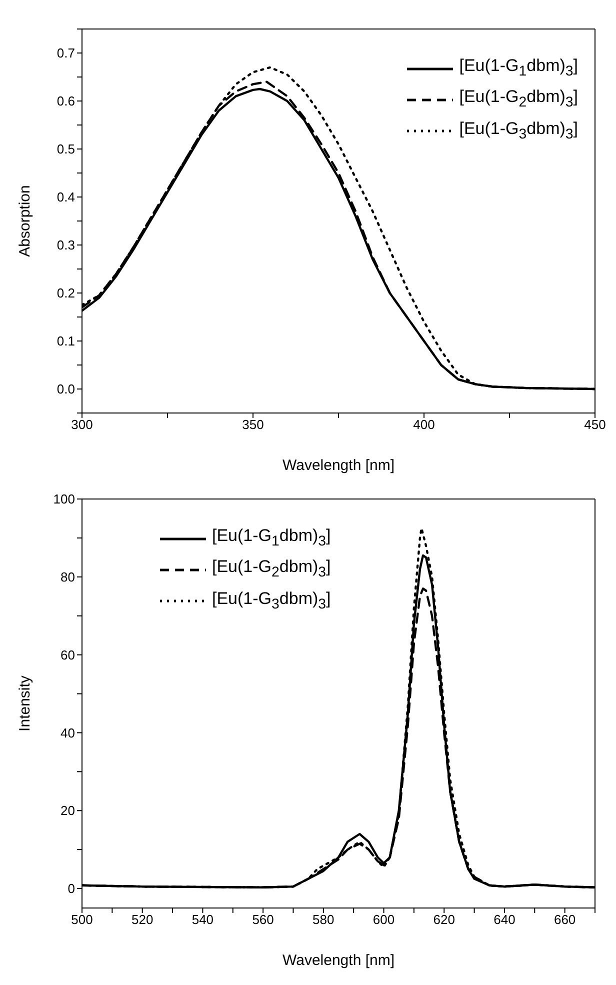 The height and width of the screenshot is (985, 616). Describe the element at coordinates (65, 53) in the screenshot. I see `y-tick-label: 0.7` at that location.